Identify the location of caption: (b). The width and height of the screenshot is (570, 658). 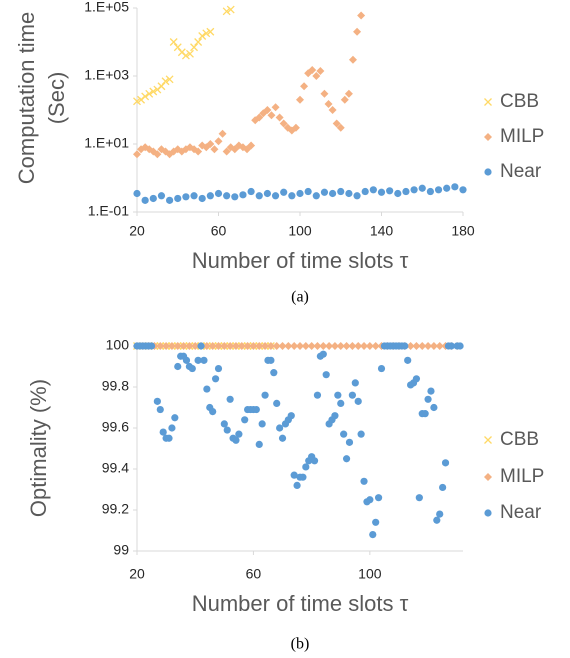
(300, 644).